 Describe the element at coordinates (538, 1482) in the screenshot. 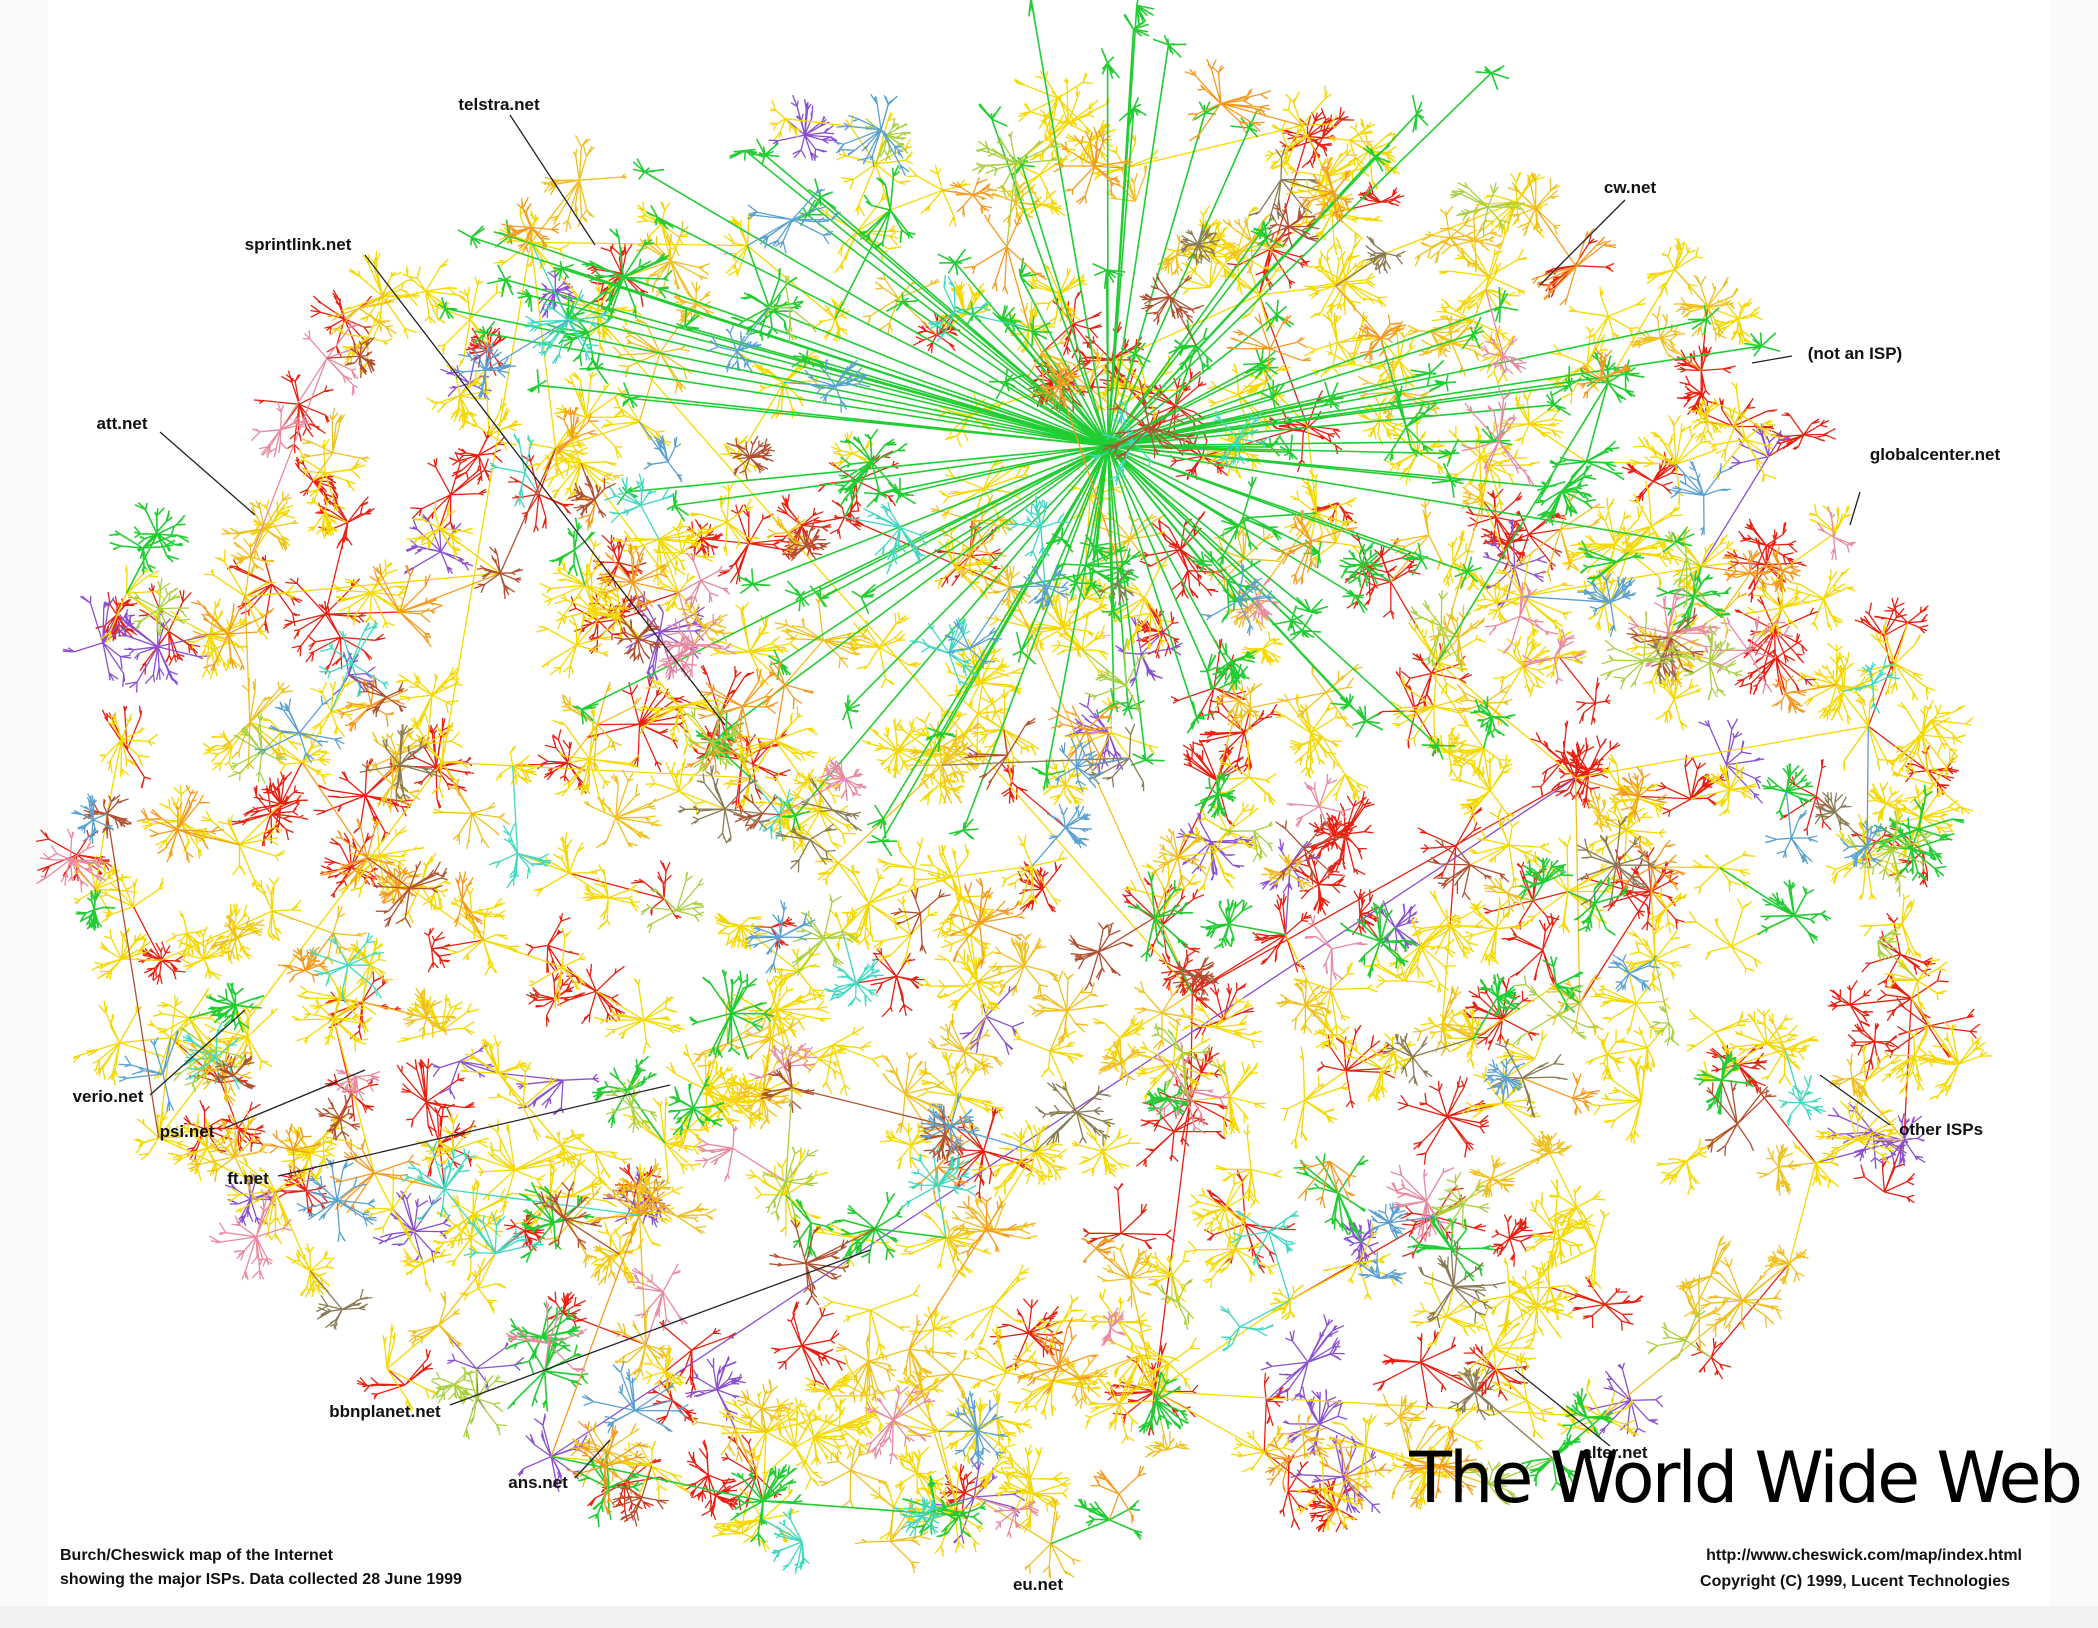

I see `isp-label: ans.net` at that location.